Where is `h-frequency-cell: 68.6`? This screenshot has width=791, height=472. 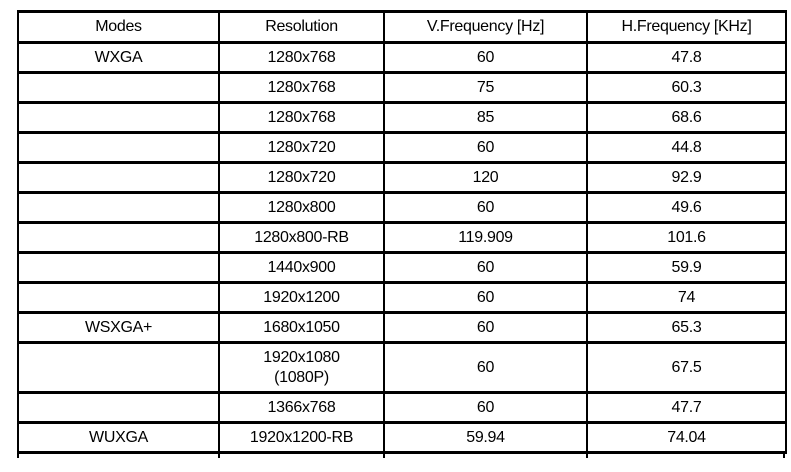 h-frequency-cell: 68.6 is located at coordinates (686, 117).